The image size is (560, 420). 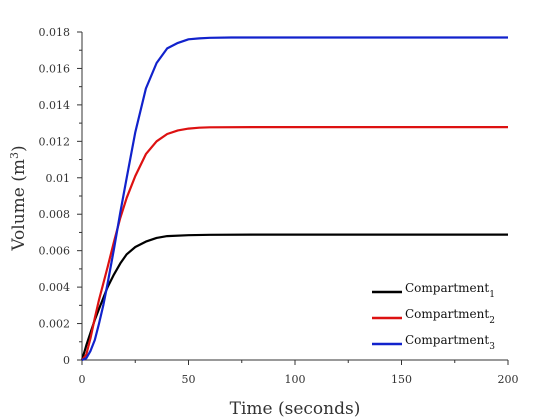 What do you see at coordinates (508, 379) in the screenshot?
I see `x-tick-label: 200` at bounding box center [508, 379].